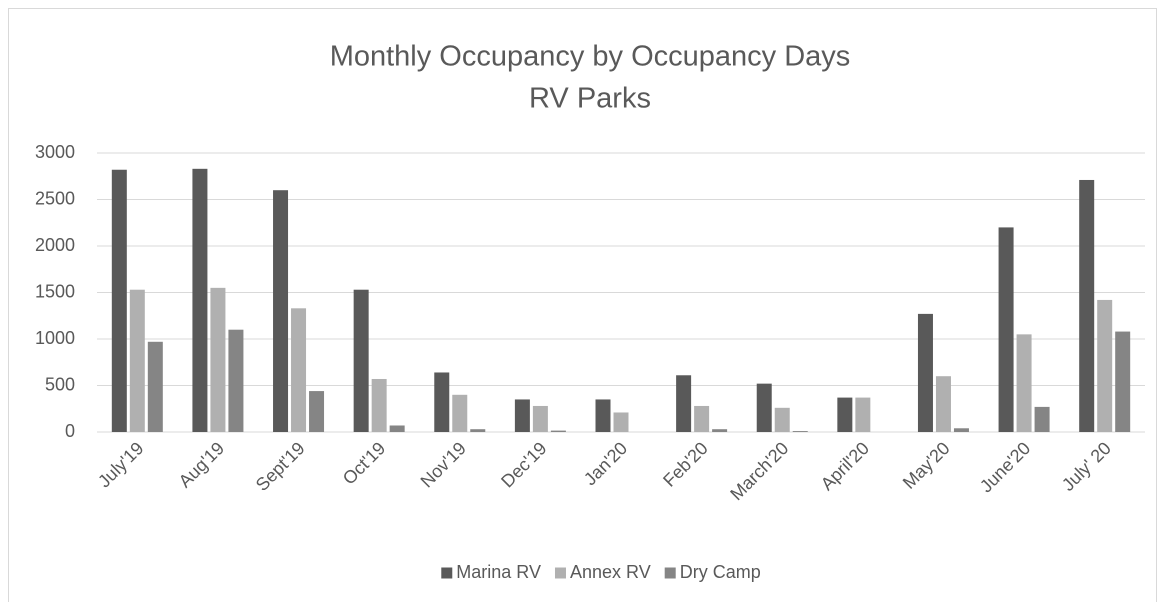 This screenshot has width=1165, height=602. I want to click on y-tick-label: 2000, so click(55, 245).